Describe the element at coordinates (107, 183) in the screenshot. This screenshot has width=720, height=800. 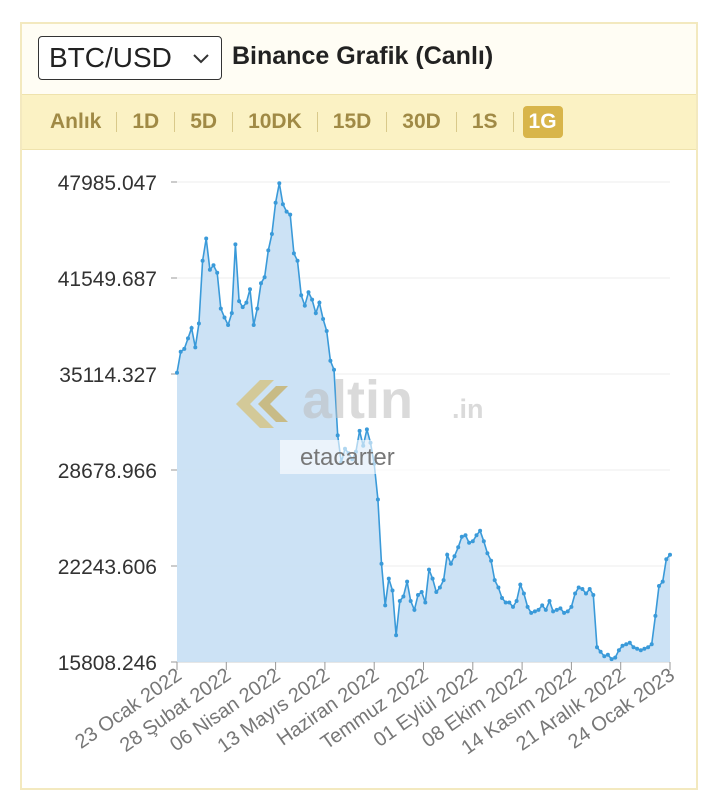
I see `y-tick-label: 47985.047` at that location.